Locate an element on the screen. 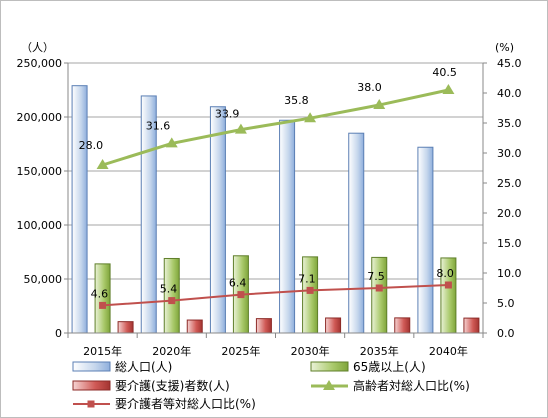 The image size is (548, 418). right-axis-unit: (%) is located at coordinates (504, 47).